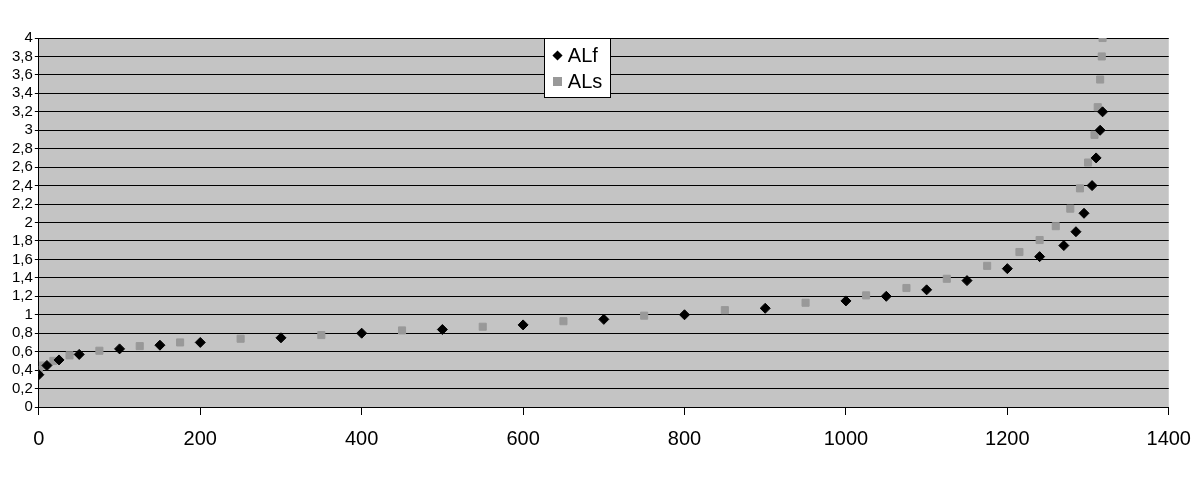 The width and height of the screenshot is (1203, 503). I want to click on y-tick-label: 3, so click(28, 129).